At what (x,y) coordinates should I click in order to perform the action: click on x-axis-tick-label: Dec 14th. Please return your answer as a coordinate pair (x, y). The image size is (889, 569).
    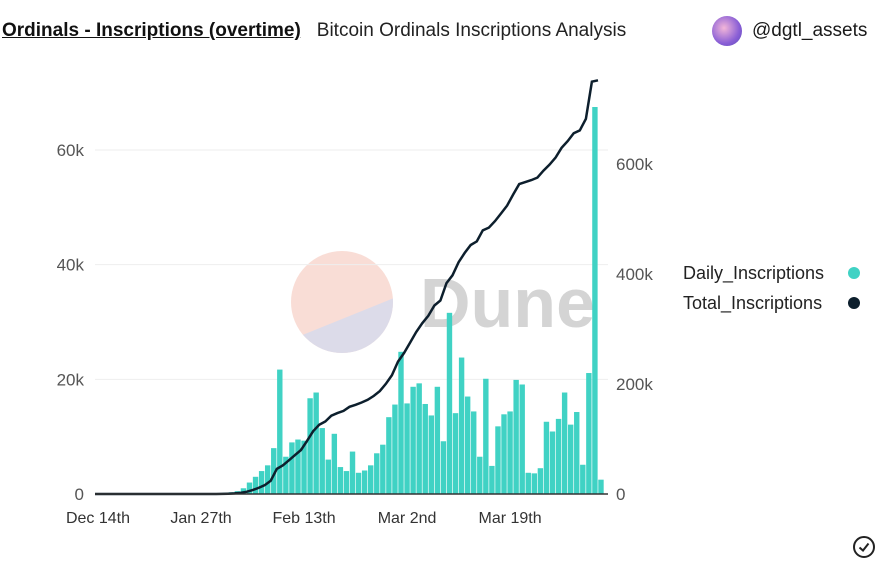
    Looking at the image, I should click on (98, 518).